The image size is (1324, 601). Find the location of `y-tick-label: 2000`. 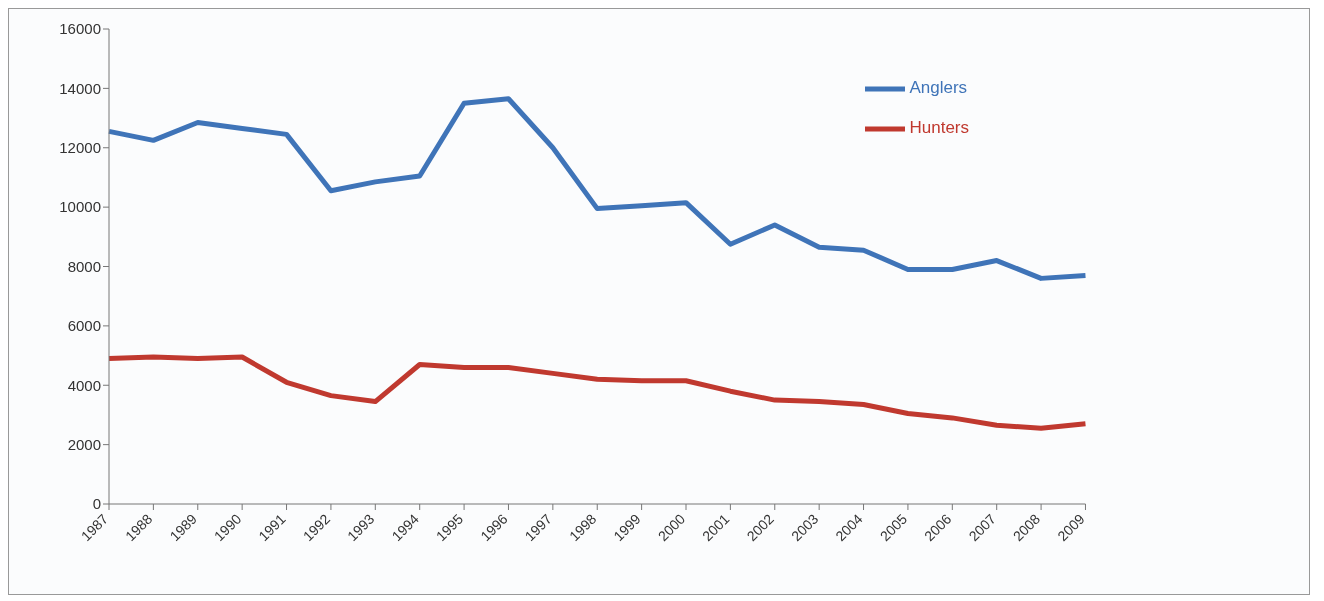

y-tick-label: 2000 is located at coordinates (84, 444).